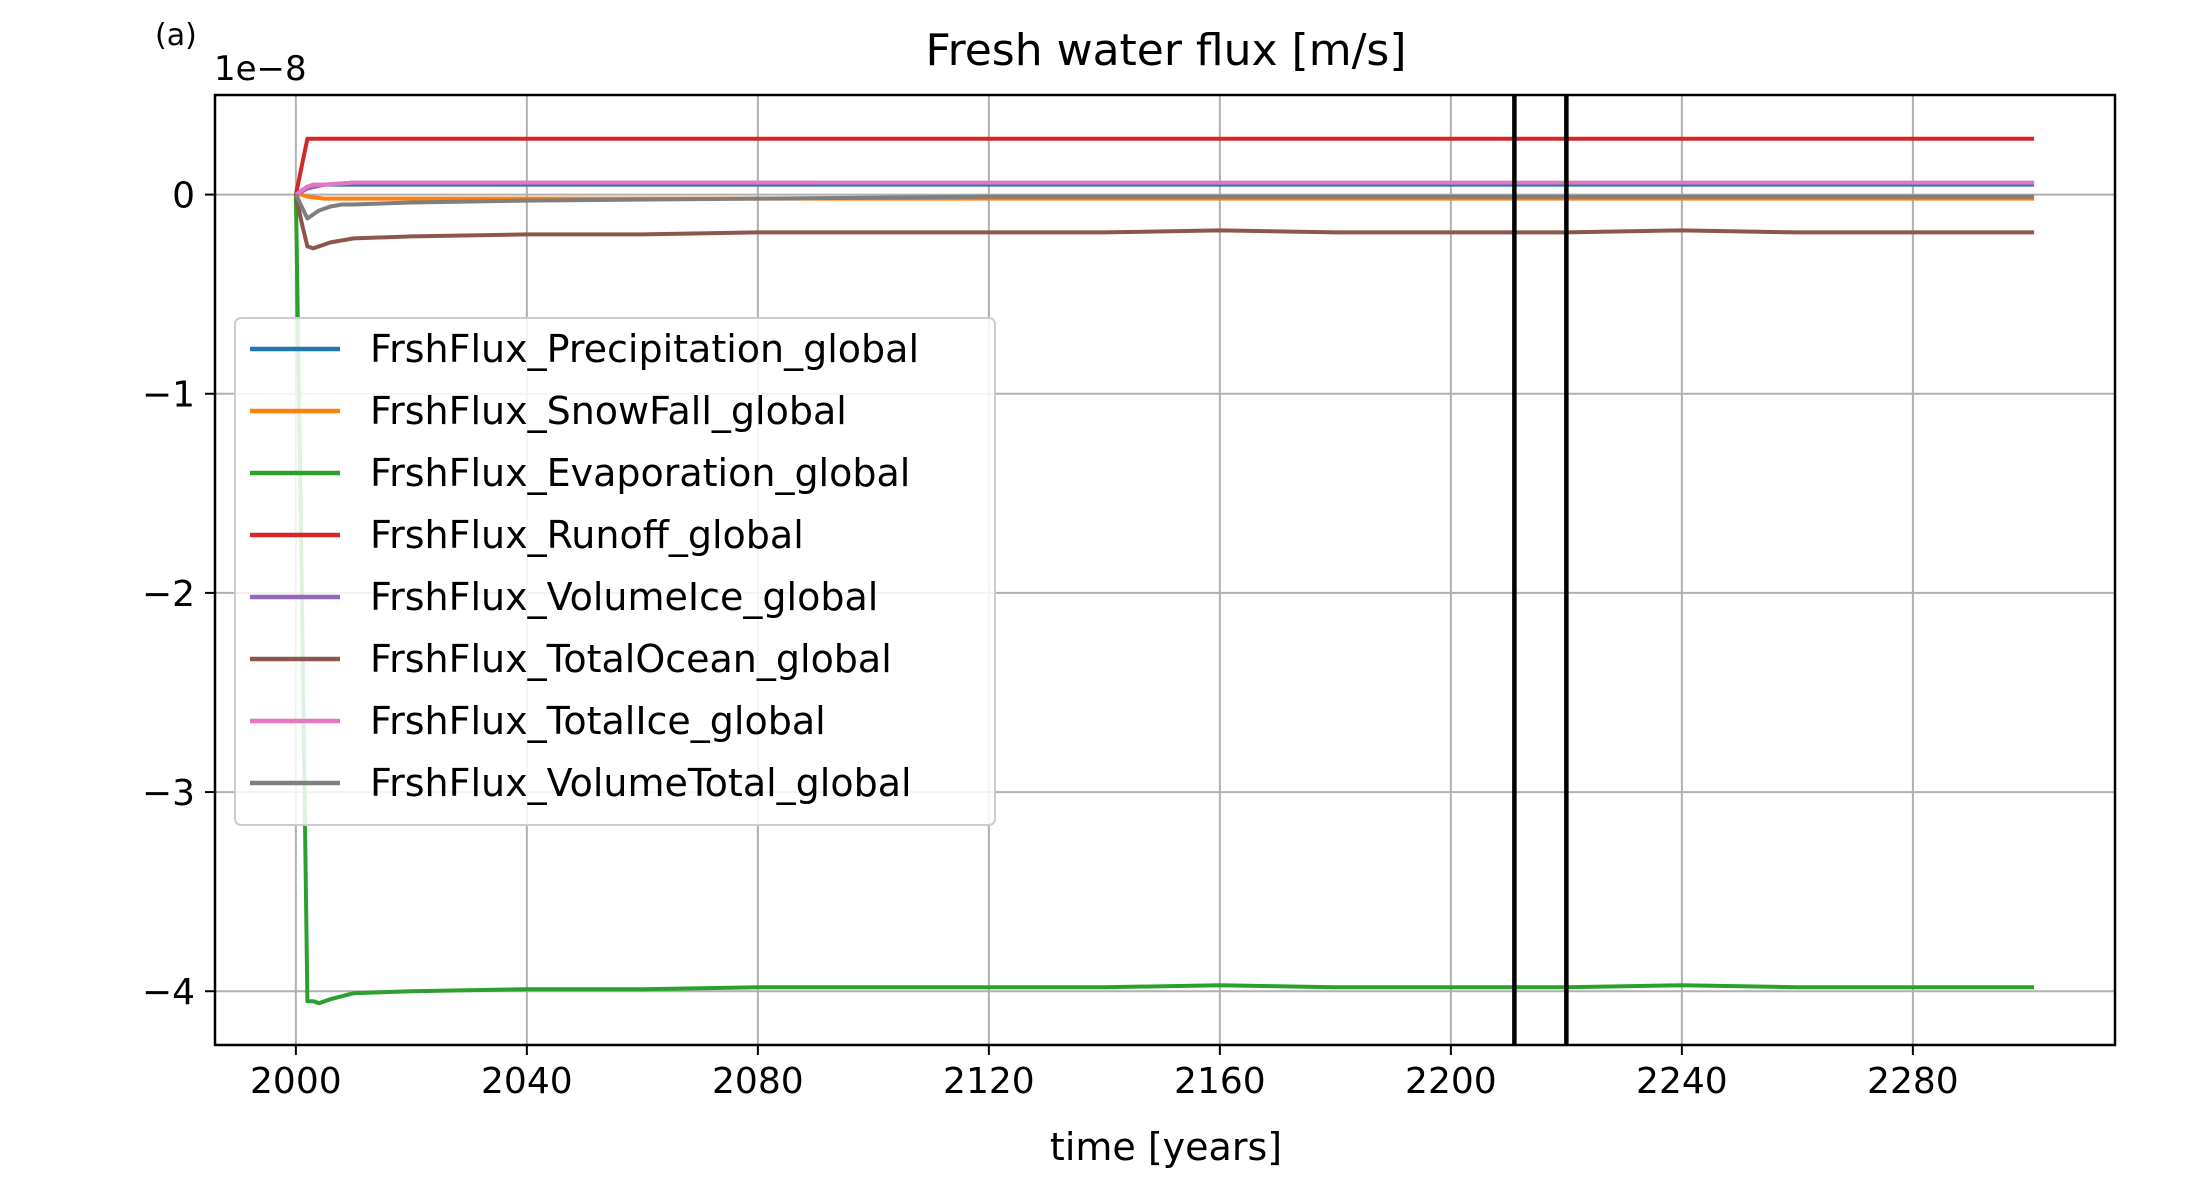 This screenshot has height=1181, width=2196. Describe the element at coordinates (631, 659) in the screenshot. I see `legend-label: FrshFlux_TotalOcean_global` at that location.